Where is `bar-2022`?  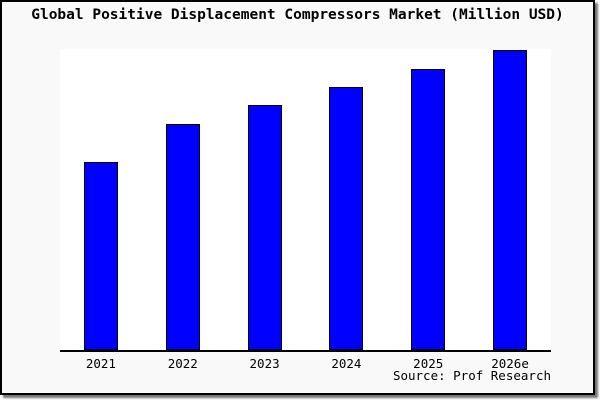
bar-2022 is located at coordinates (182, 237).